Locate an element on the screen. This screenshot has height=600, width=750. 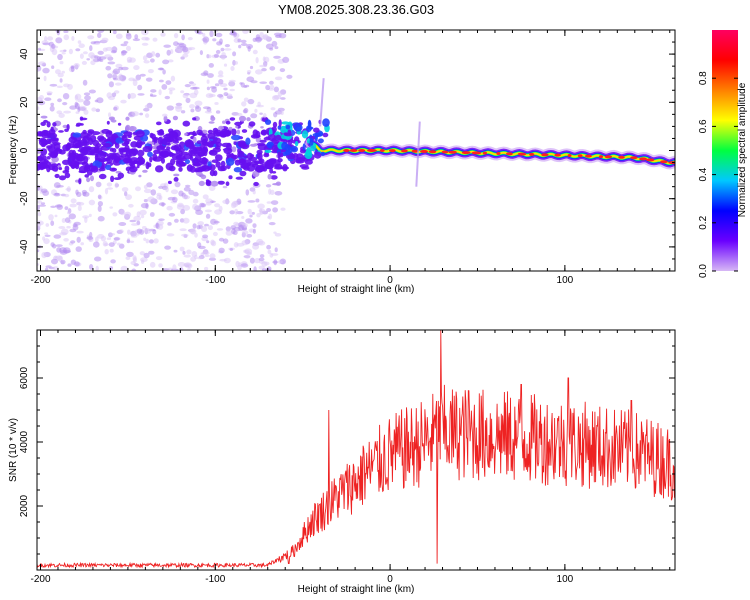
snr-y-tick-label: 2000 is located at coordinates (24, 505).